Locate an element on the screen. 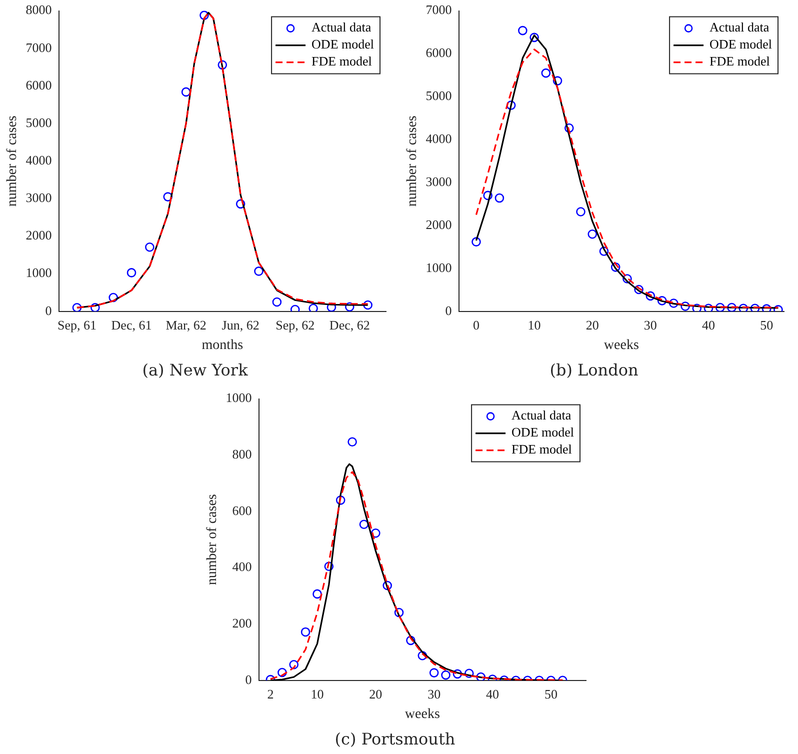 The width and height of the screenshot is (798, 754). y-tick-label: 8000 is located at coordinates (39, 10).